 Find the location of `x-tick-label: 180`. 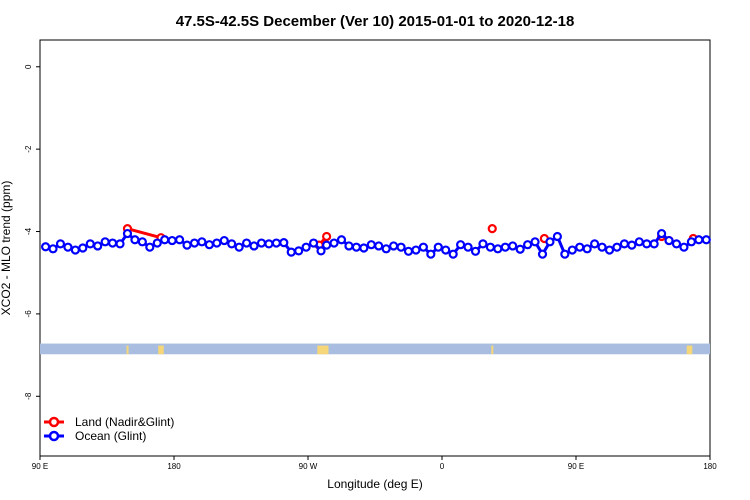

x-tick-label: 180 is located at coordinates (710, 466).